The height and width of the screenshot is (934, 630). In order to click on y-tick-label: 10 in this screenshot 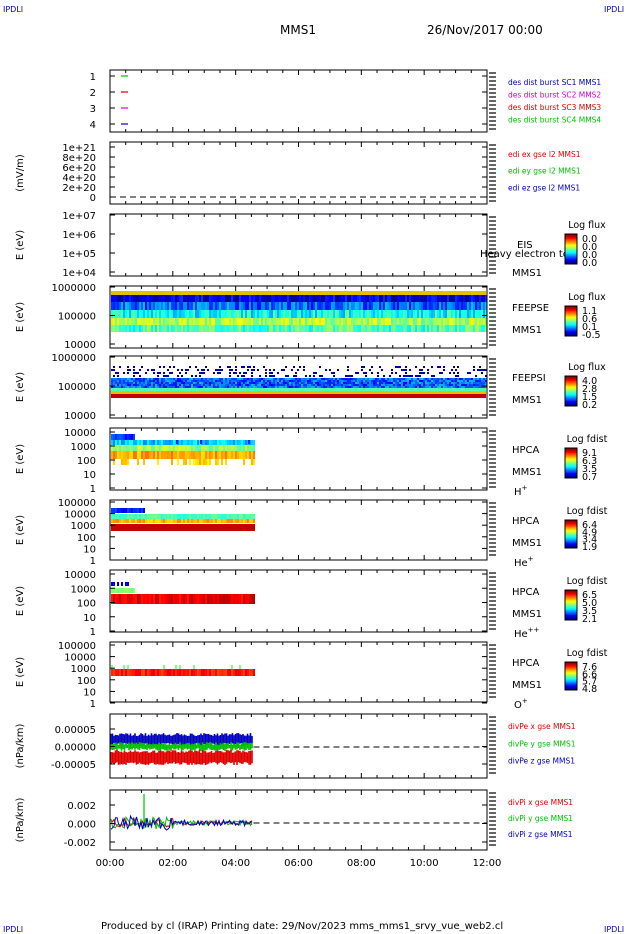, I will do `click(89, 618)`.